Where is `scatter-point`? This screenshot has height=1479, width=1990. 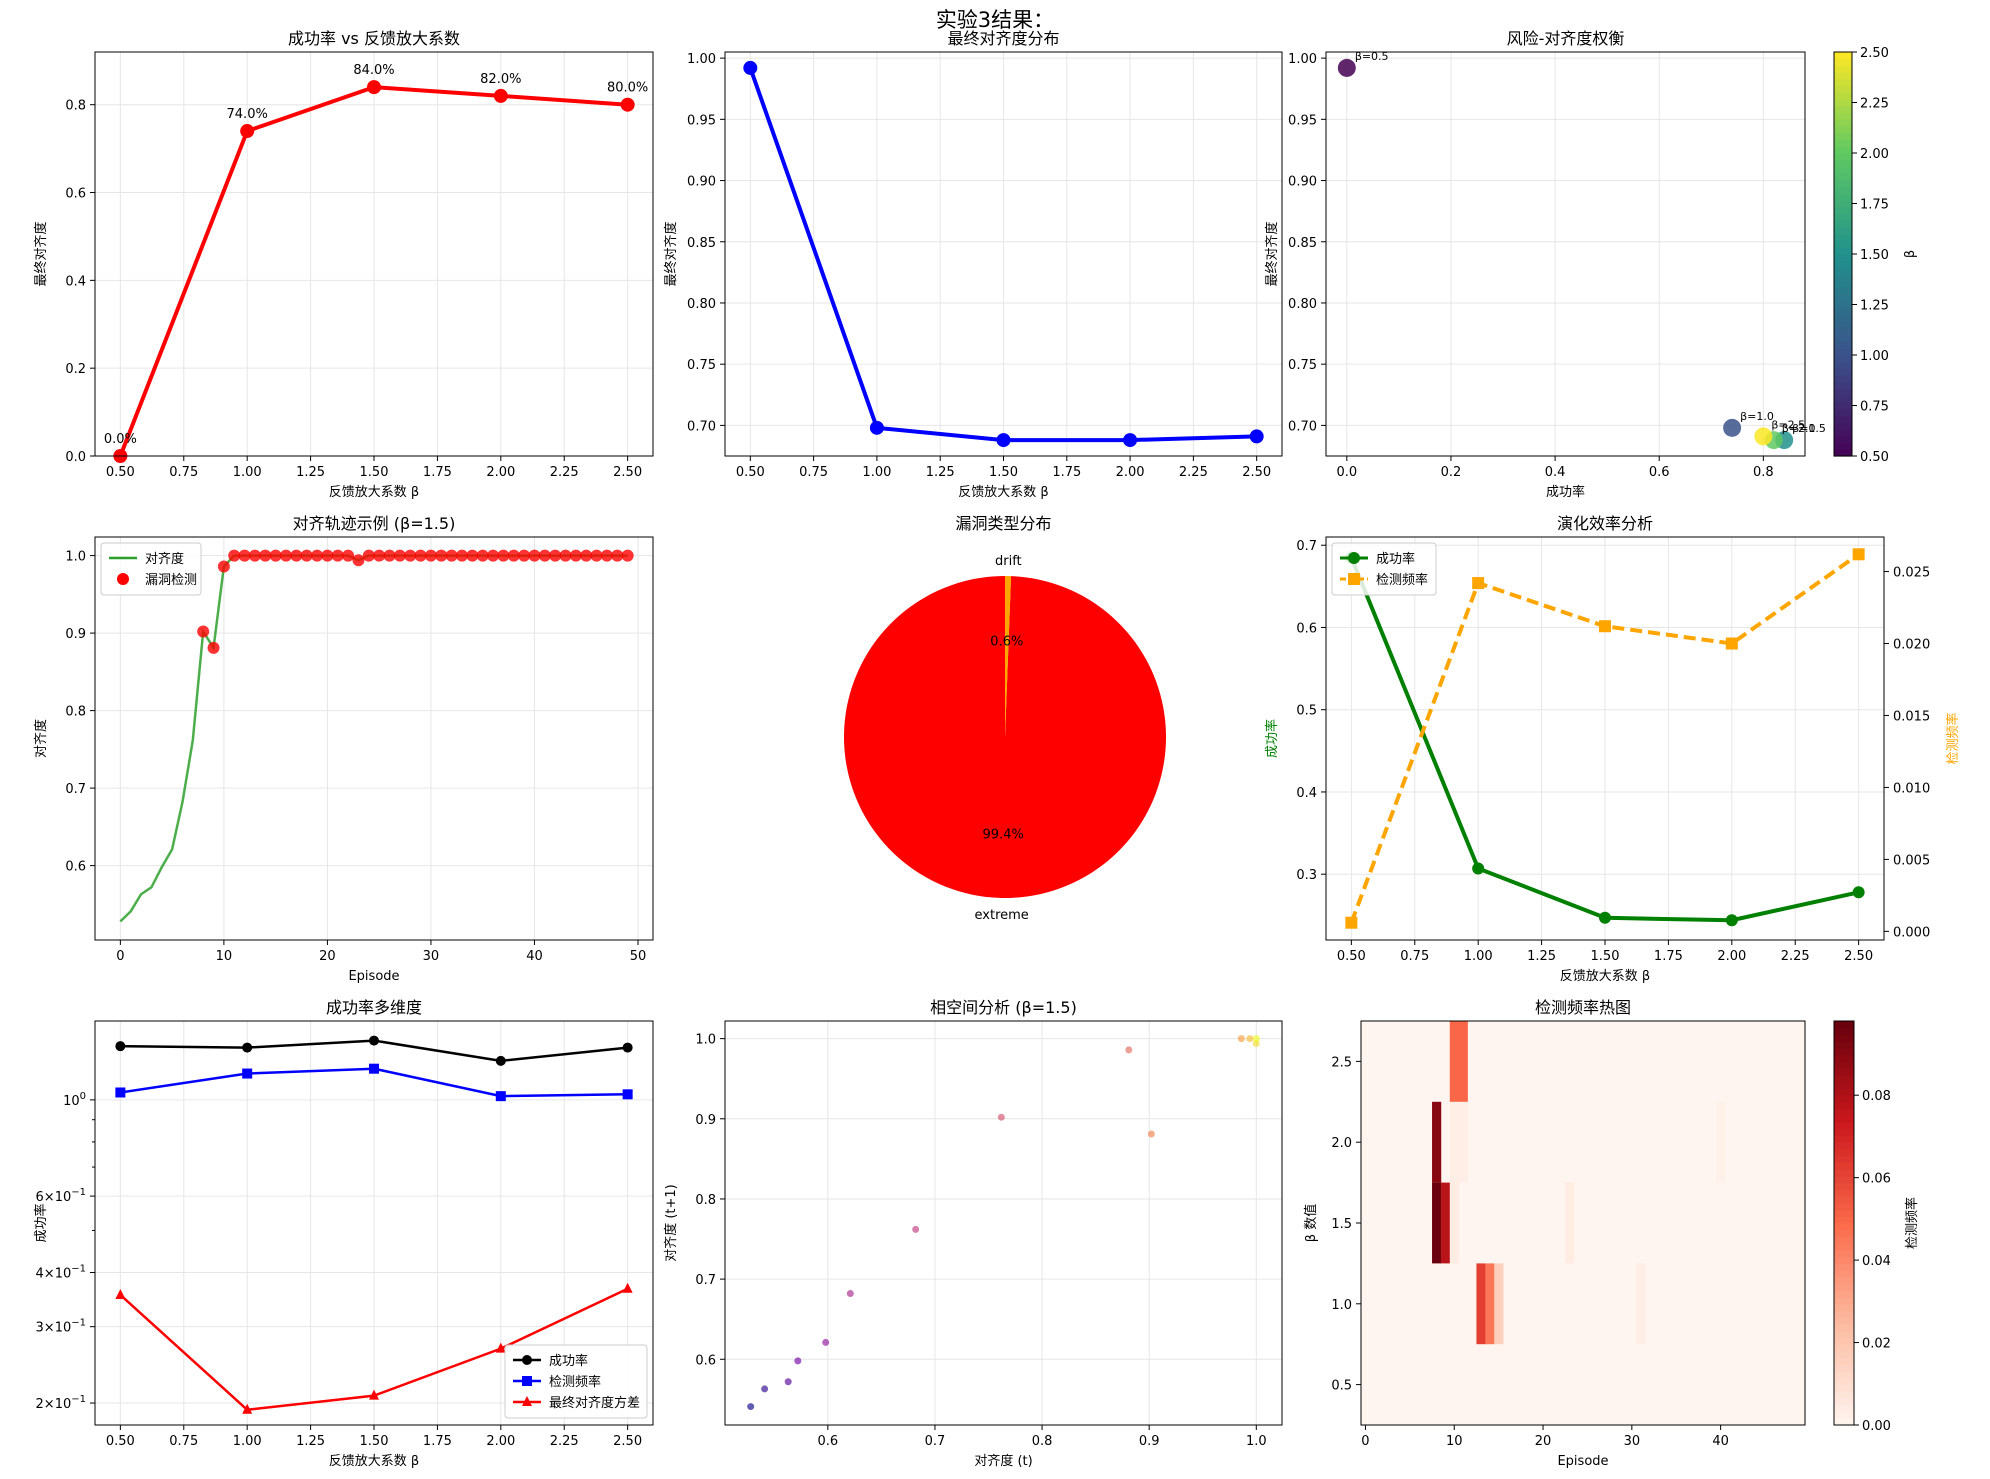
scatter-point is located at coordinates (1346, 67).